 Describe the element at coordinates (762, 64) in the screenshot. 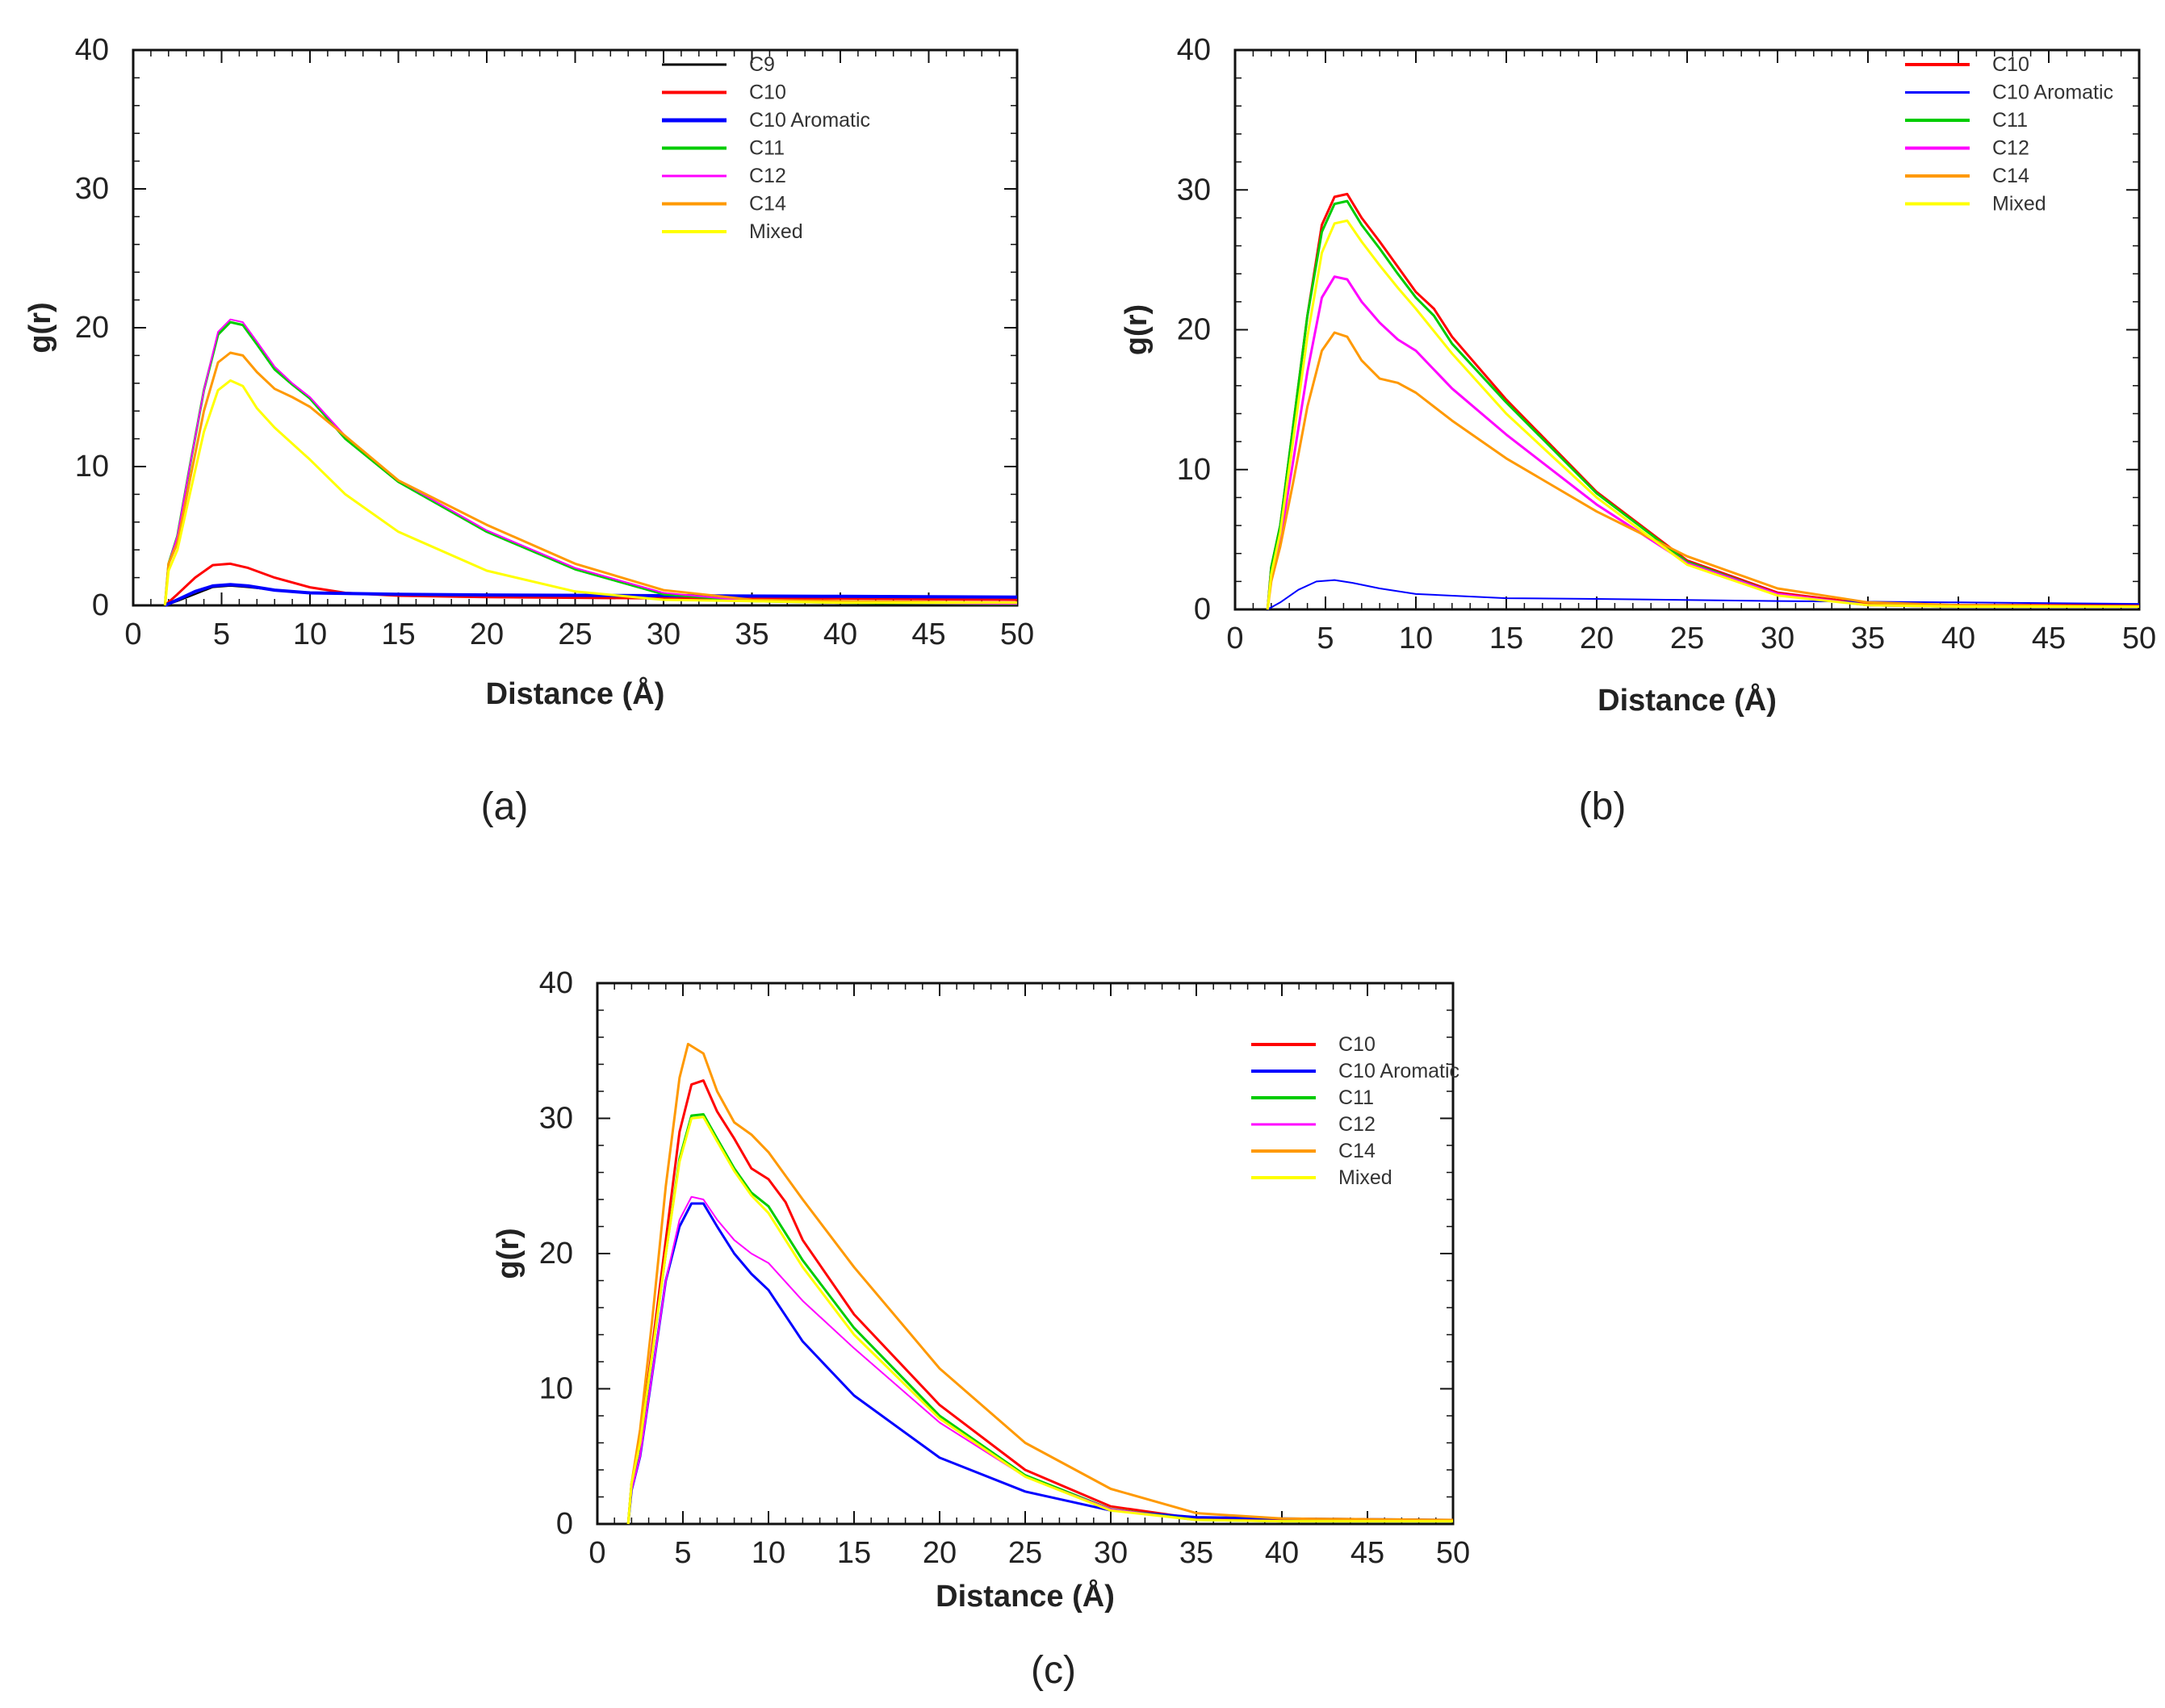

I see `legend-label: C9` at that location.